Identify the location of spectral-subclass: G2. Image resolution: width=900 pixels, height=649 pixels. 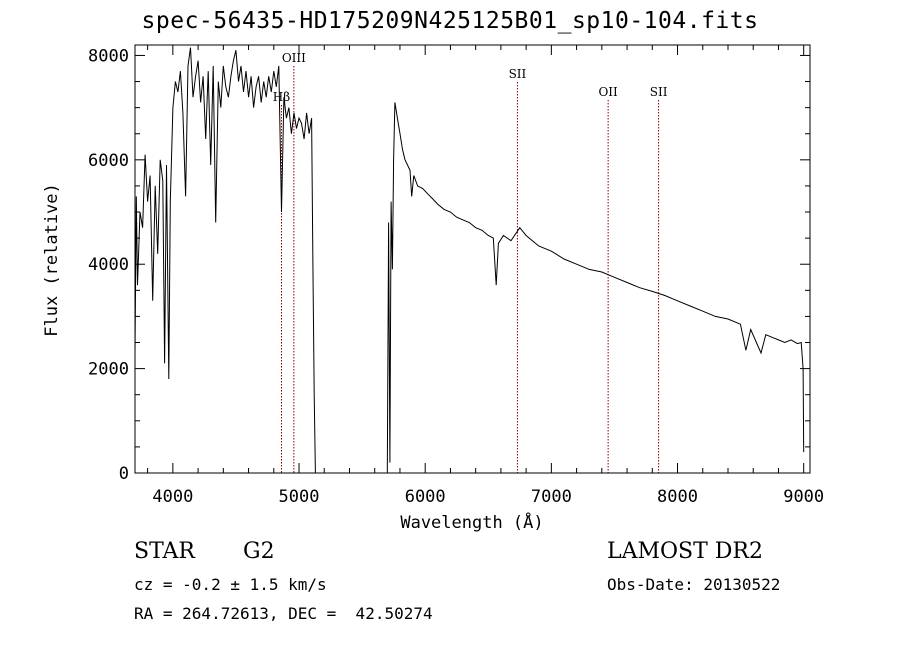
(259, 551).